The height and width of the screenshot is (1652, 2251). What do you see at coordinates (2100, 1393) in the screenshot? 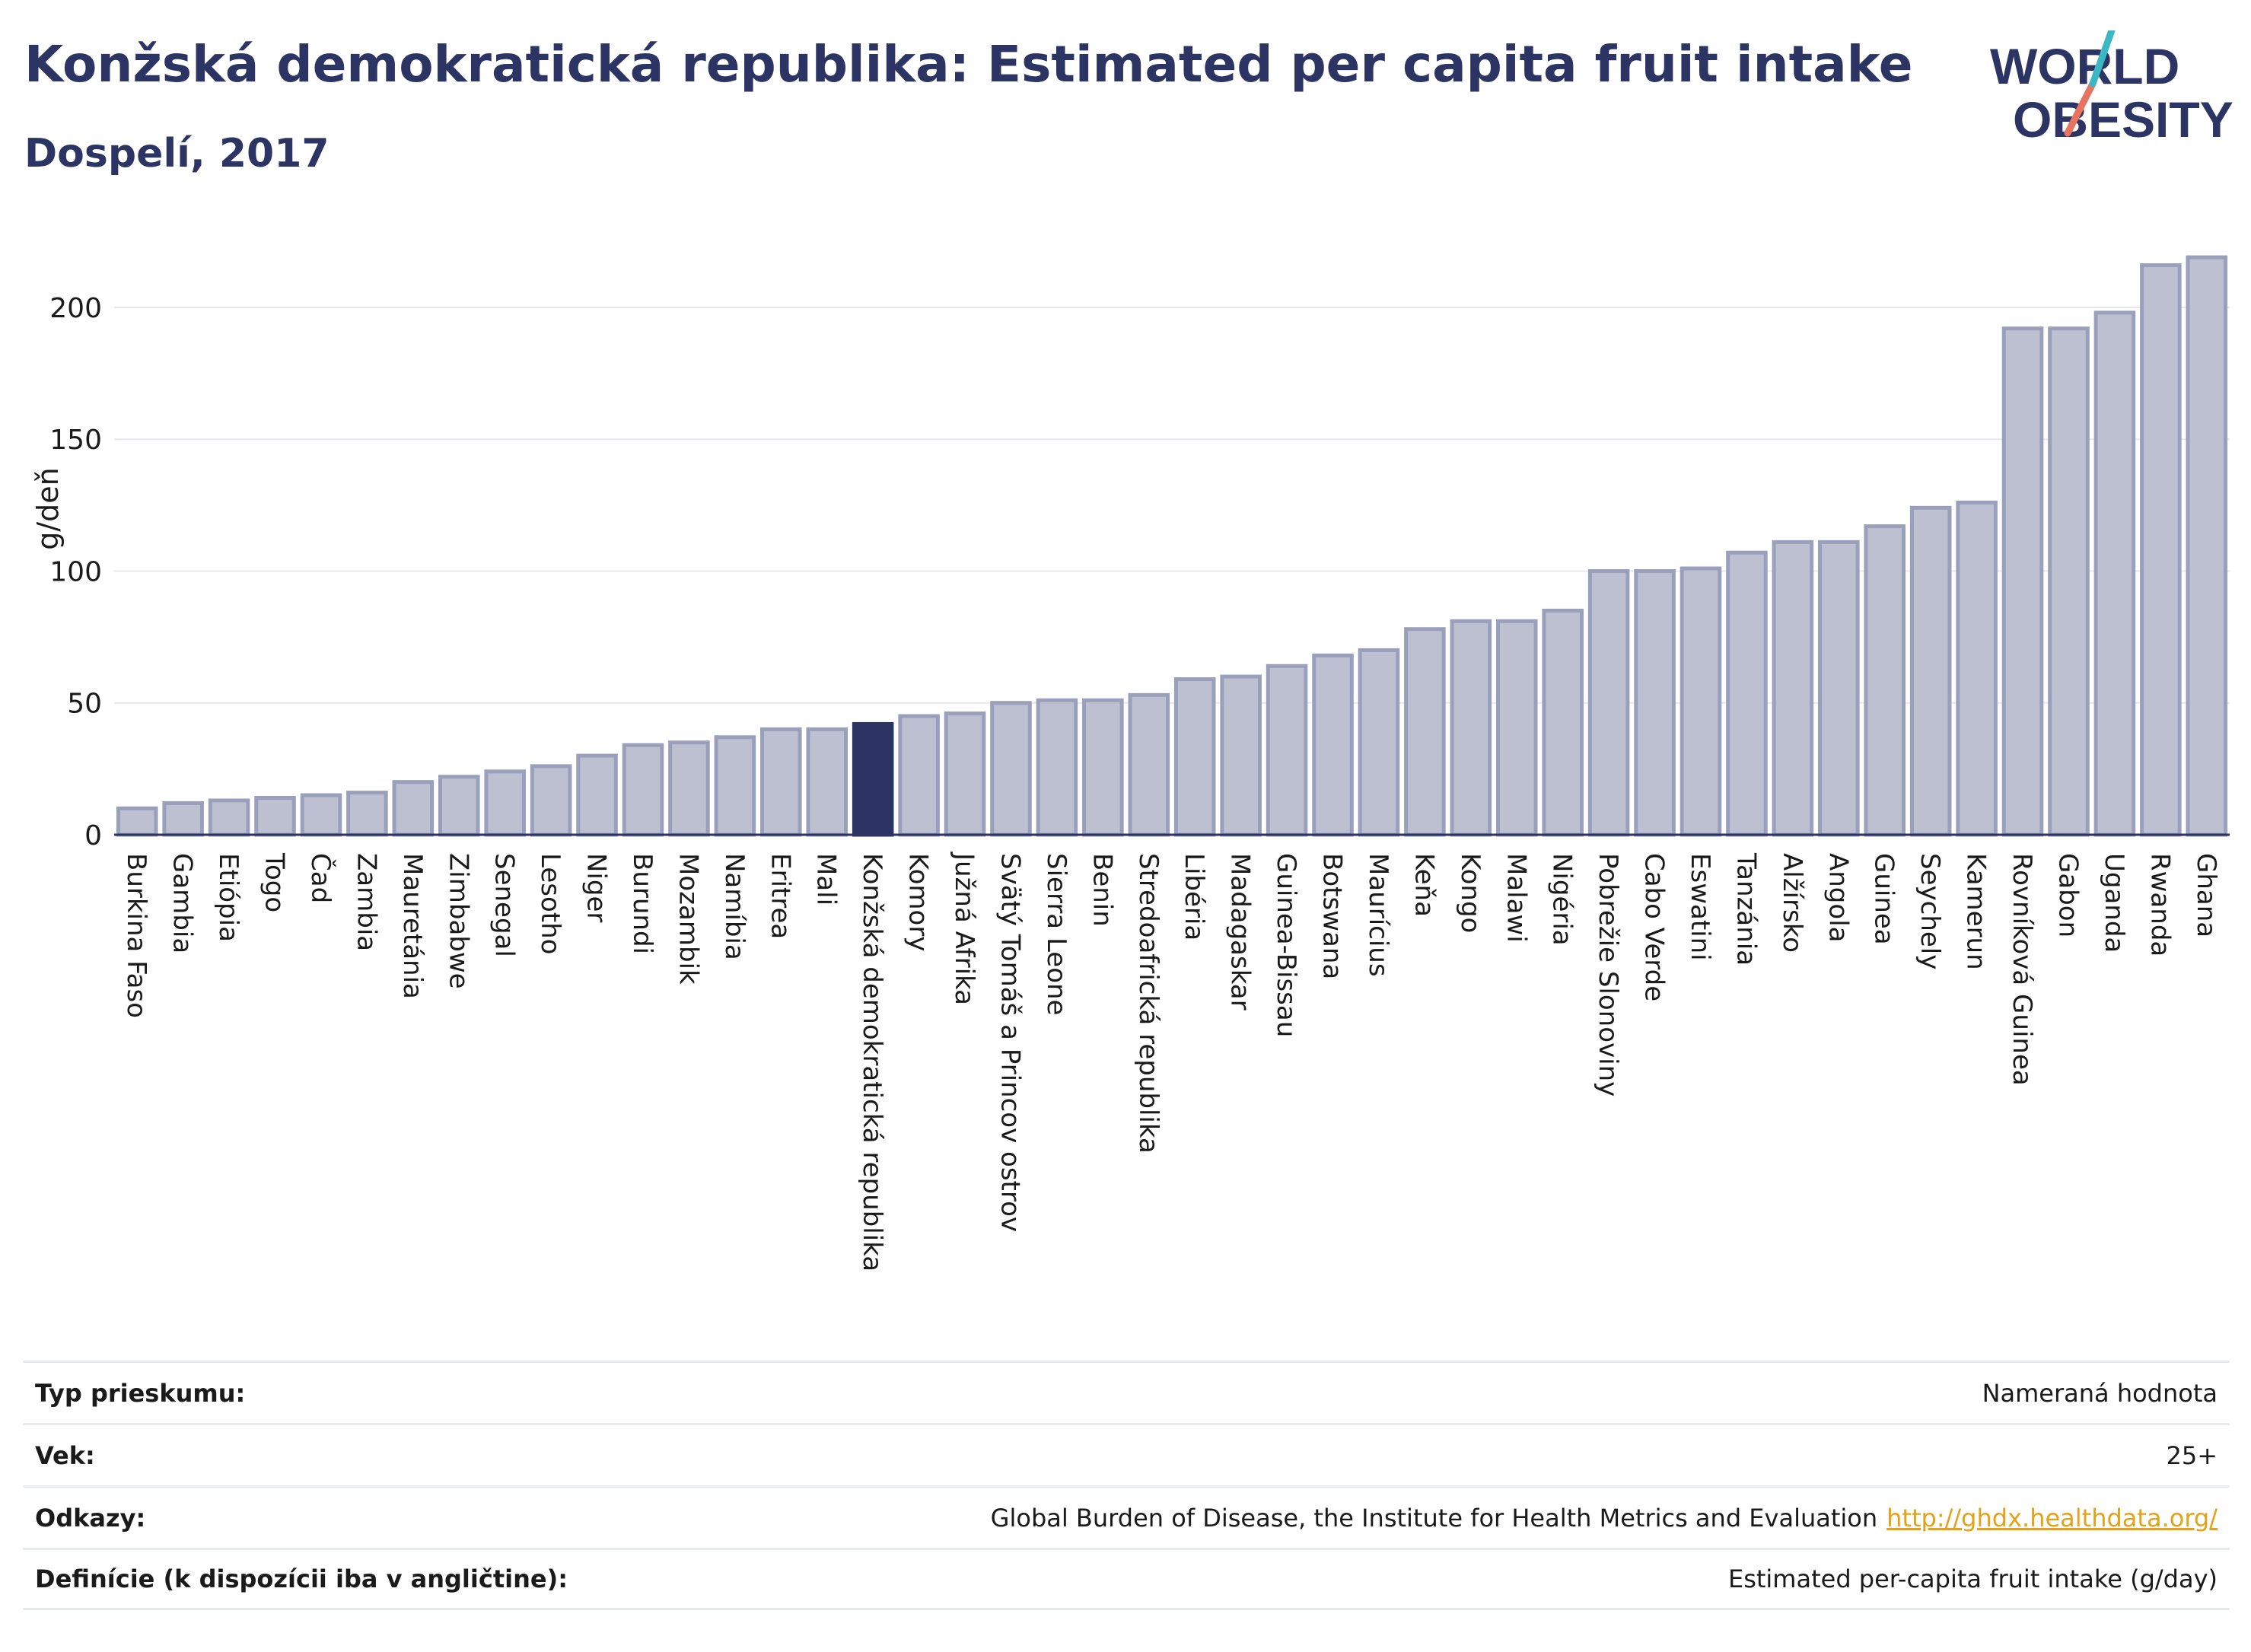
I see `info-value: Nameraná hodnota` at bounding box center [2100, 1393].